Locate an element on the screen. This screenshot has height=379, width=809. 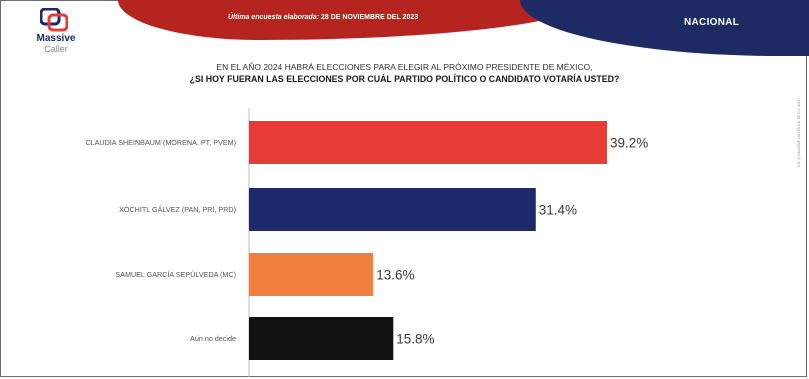
category-label-2: SAMUEL GARCÍA SEPÚLVEDA (MC) is located at coordinates (175, 274).